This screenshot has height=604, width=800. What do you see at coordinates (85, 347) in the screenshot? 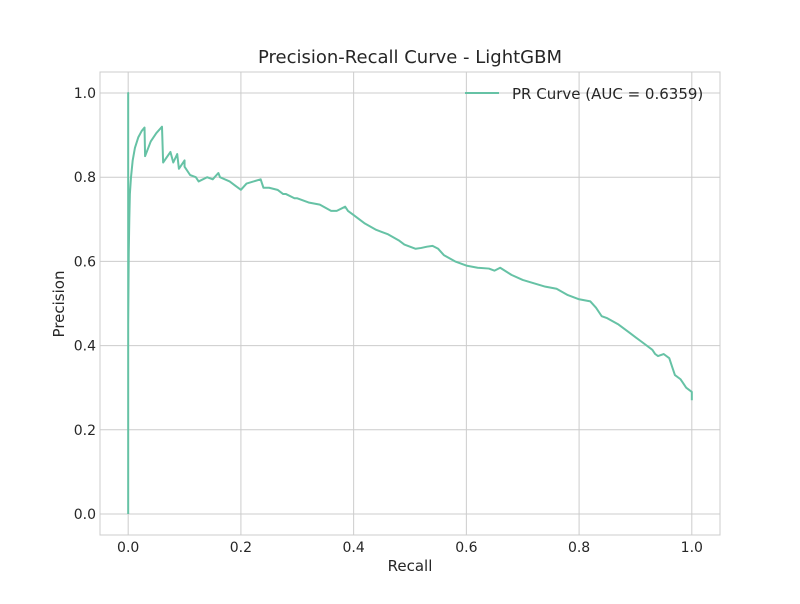
I see `y-tick-label: 0.4` at bounding box center [85, 347].